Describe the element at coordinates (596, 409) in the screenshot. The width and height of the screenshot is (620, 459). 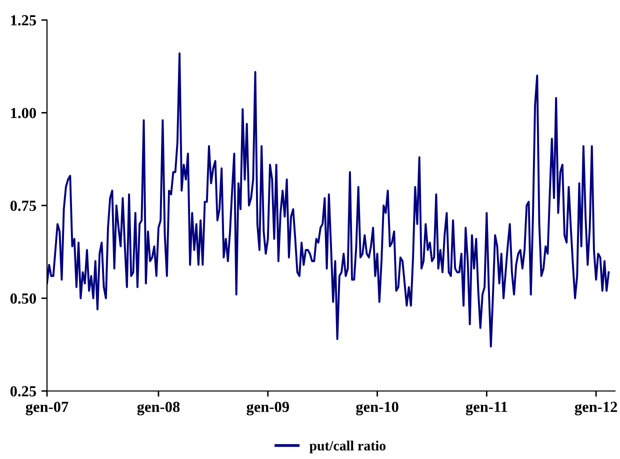
I see `x-tick-label: gen-12` at that location.